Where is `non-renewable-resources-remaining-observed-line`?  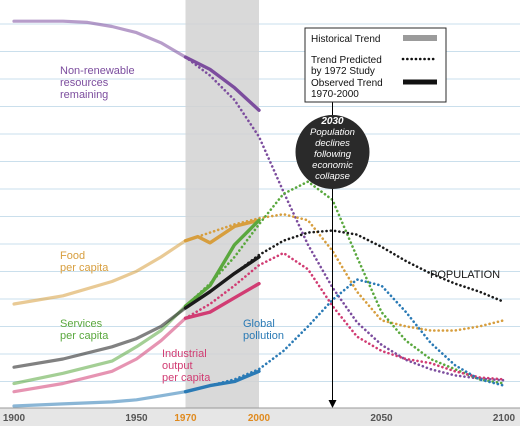 non-renewable-resources-remaining-observed-line is located at coordinates (222, 83).